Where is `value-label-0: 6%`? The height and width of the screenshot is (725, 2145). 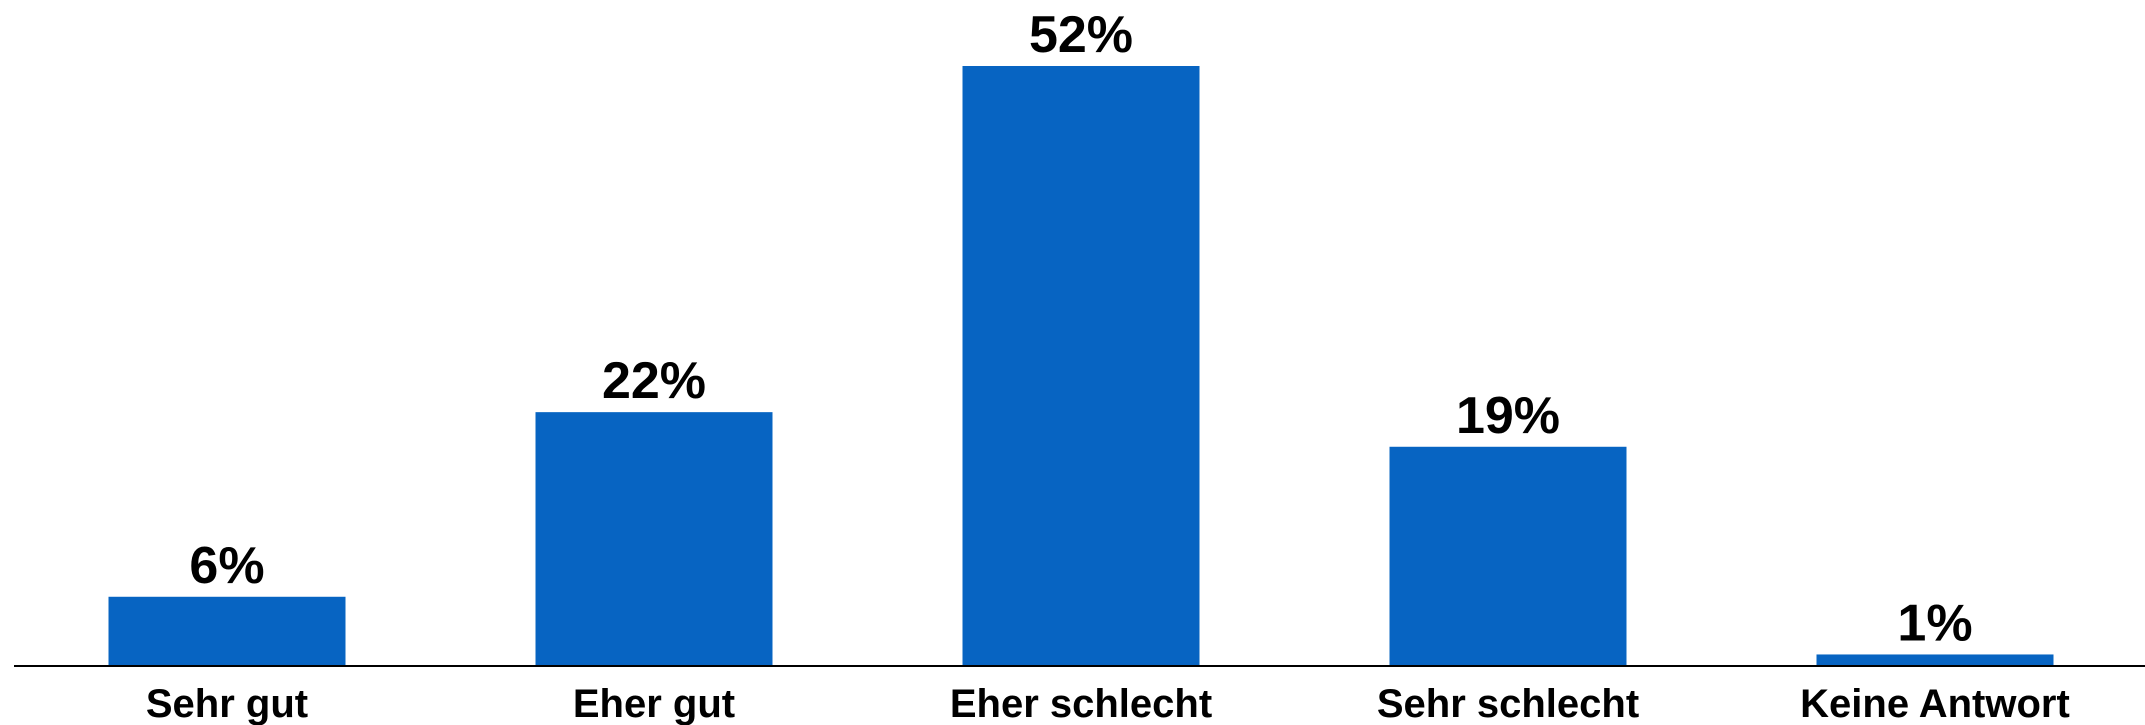
value-label-0: 6% is located at coordinates (226, 566).